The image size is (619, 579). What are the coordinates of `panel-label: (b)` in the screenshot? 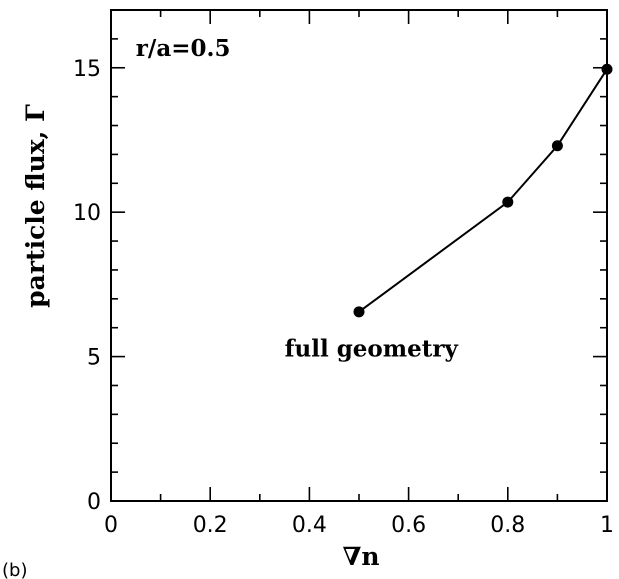 It's located at (14, 569).